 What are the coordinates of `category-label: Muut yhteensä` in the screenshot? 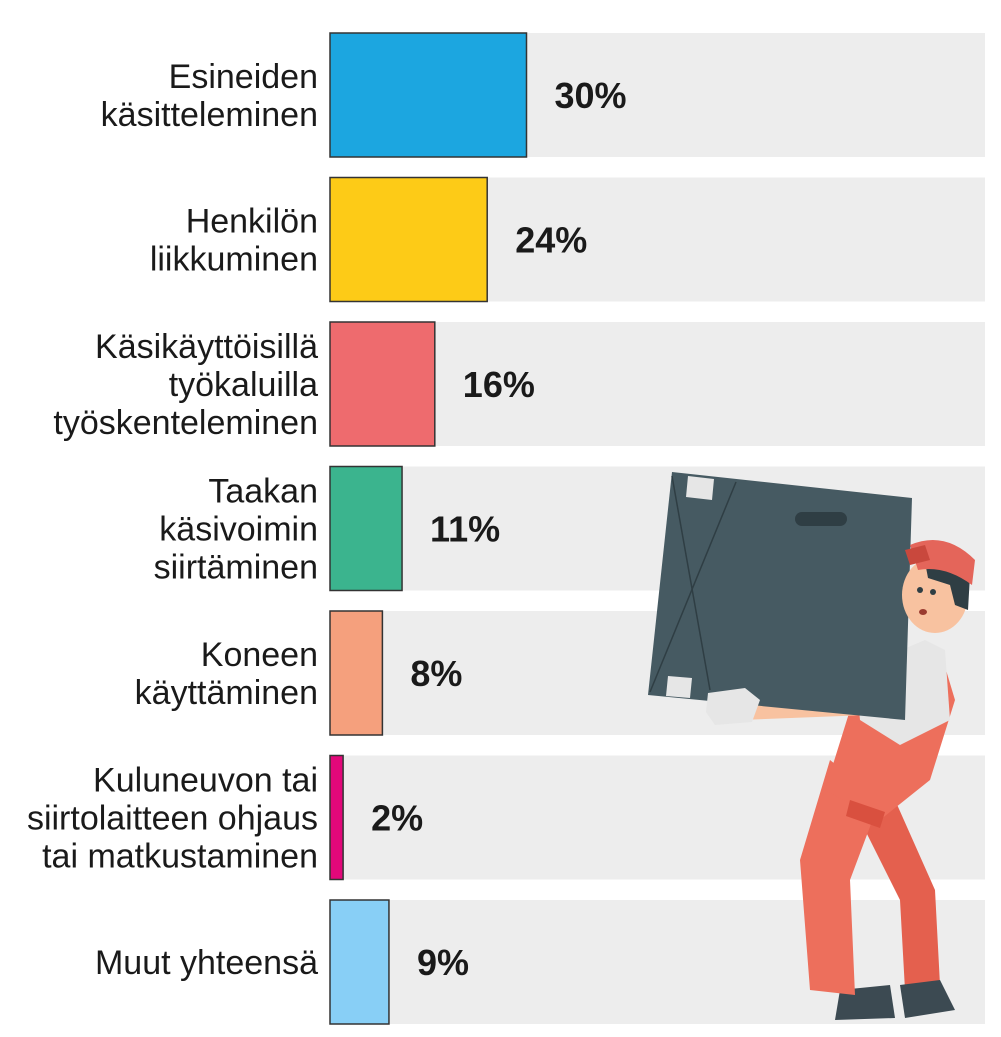 It's located at (206, 963).